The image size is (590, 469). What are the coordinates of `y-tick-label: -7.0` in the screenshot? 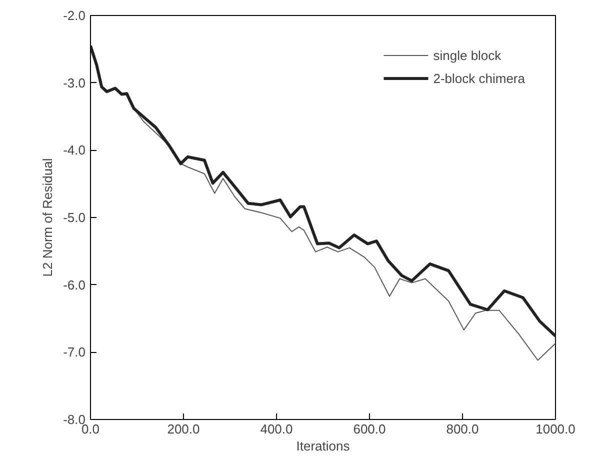 It's located at (74, 352).